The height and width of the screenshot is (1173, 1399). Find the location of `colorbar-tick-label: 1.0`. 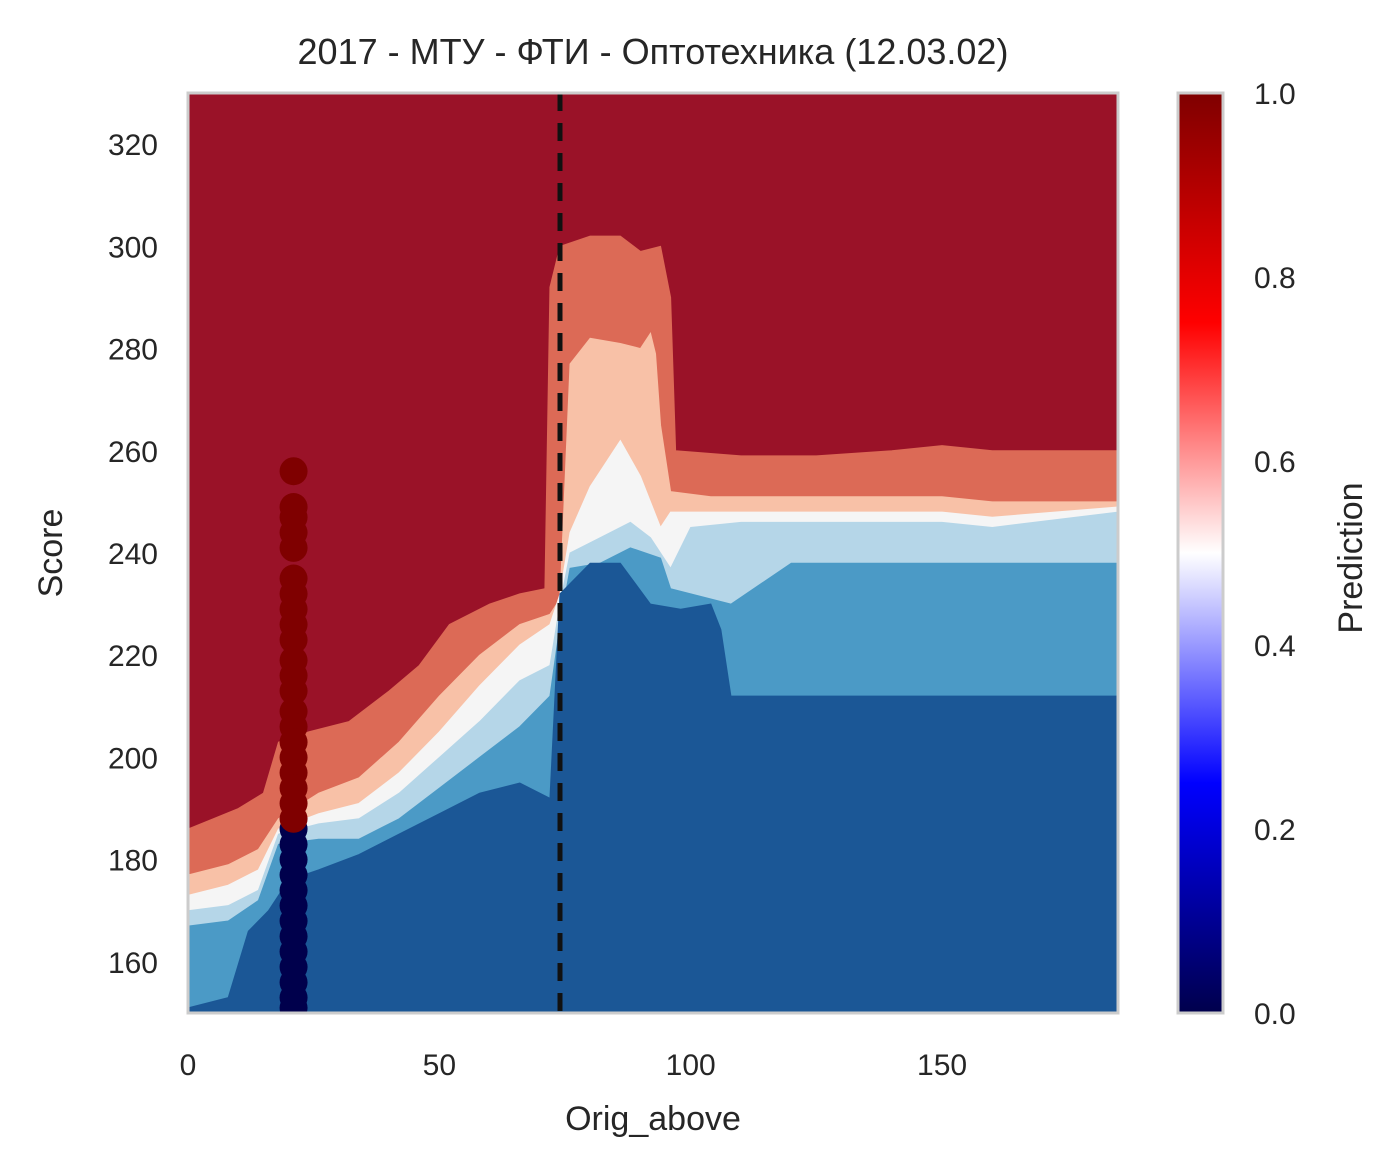

colorbar-tick-label: 1.0 is located at coordinates (1275, 94).